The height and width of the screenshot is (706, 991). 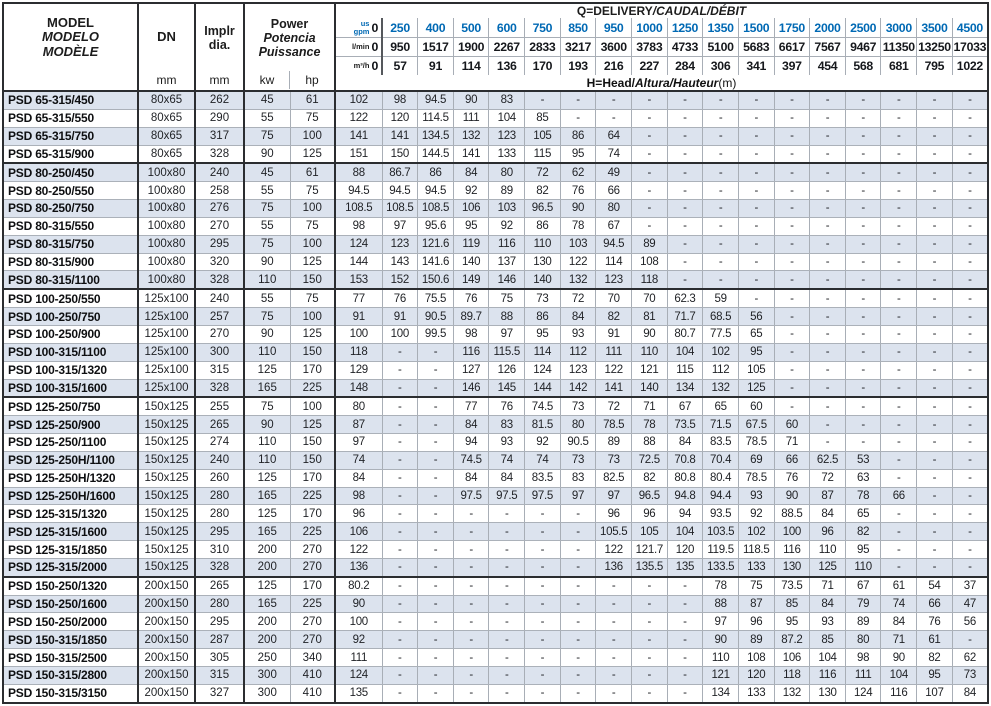 I want to click on head-cell: 78, so click(x=863, y=496).